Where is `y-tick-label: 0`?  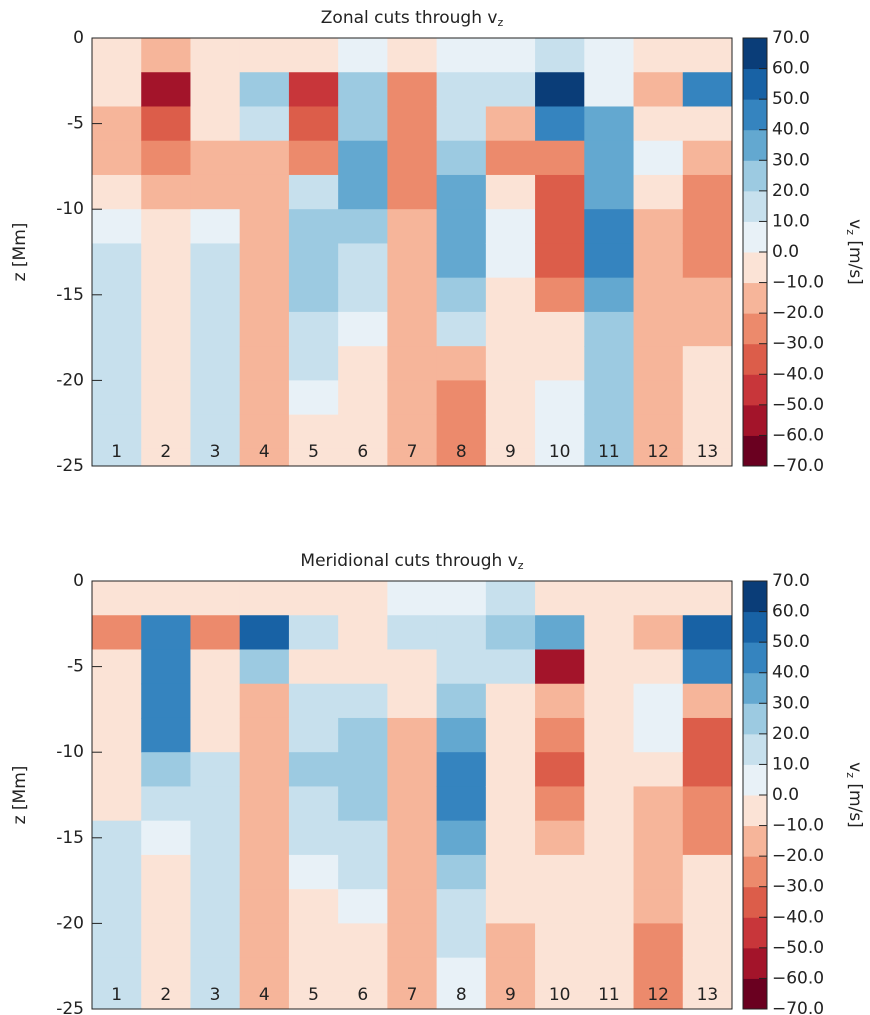
y-tick-label: 0 is located at coordinates (78, 581).